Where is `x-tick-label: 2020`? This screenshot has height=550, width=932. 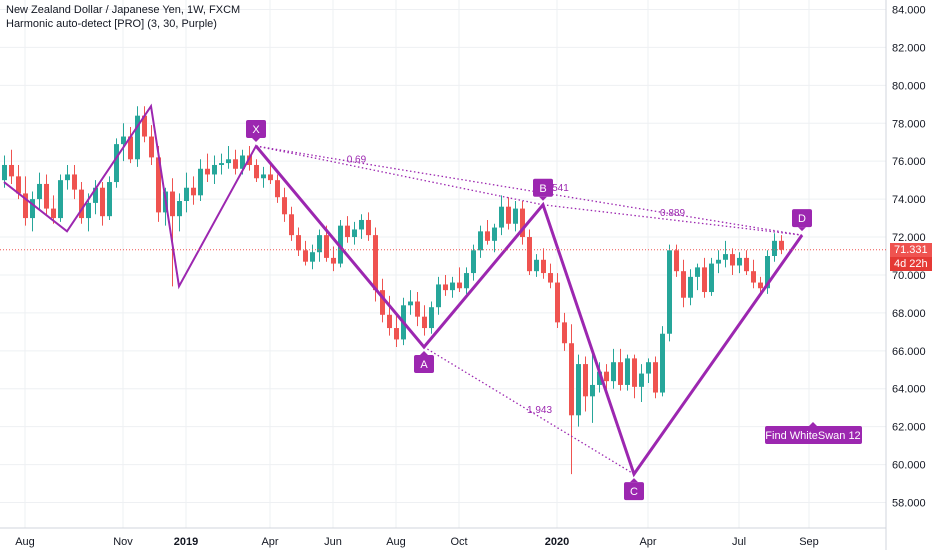
x-tick-label: 2020 is located at coordinates (557, 542).